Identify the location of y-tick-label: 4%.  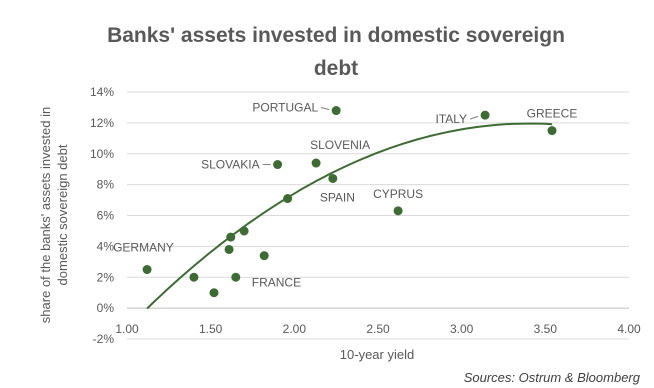
(106, 246).